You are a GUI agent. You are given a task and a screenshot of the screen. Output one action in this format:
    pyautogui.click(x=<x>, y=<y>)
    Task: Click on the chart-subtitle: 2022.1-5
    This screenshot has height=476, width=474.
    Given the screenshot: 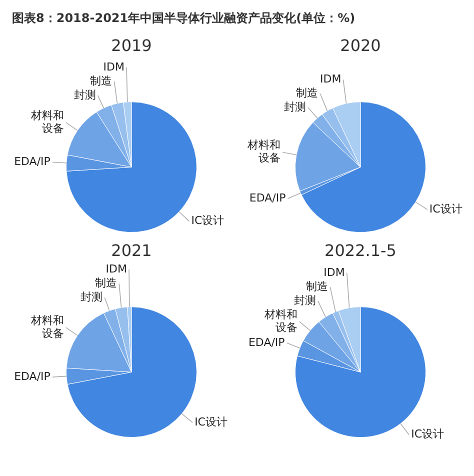 What is the action you would take?
    pyautogui.click(x=360, y=250)
    